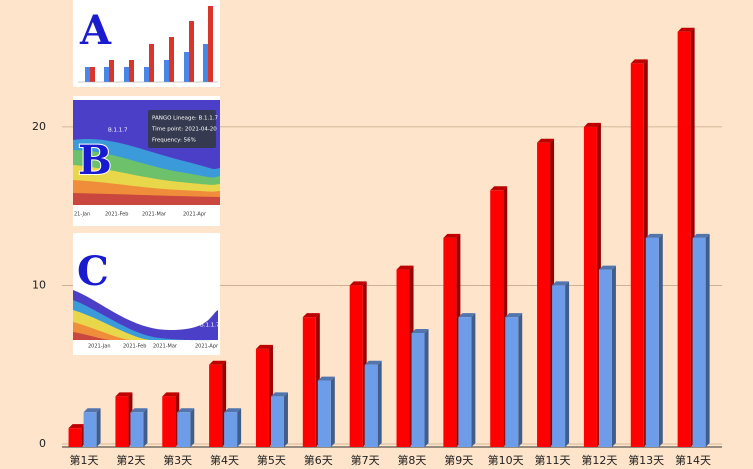 This screenshot has width=753, height=469. What do you see at coordinates (39, 284) in the screenshot?
I see `y-tick-label: 10` at bounding box center [39, 284].